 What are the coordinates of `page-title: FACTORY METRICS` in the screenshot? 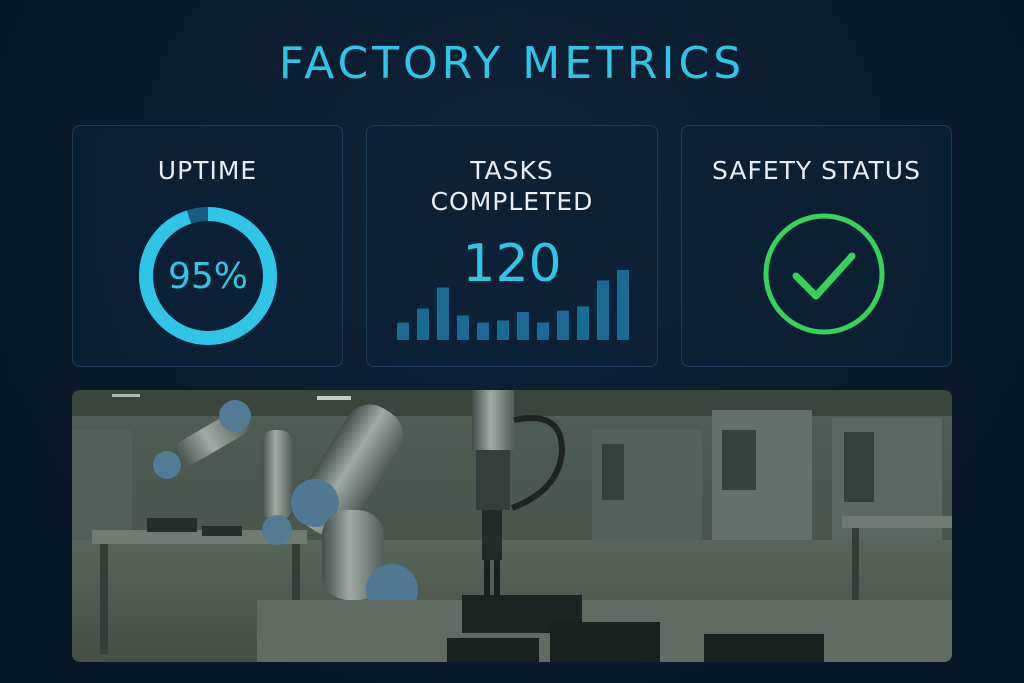 It's located at (512, 63).